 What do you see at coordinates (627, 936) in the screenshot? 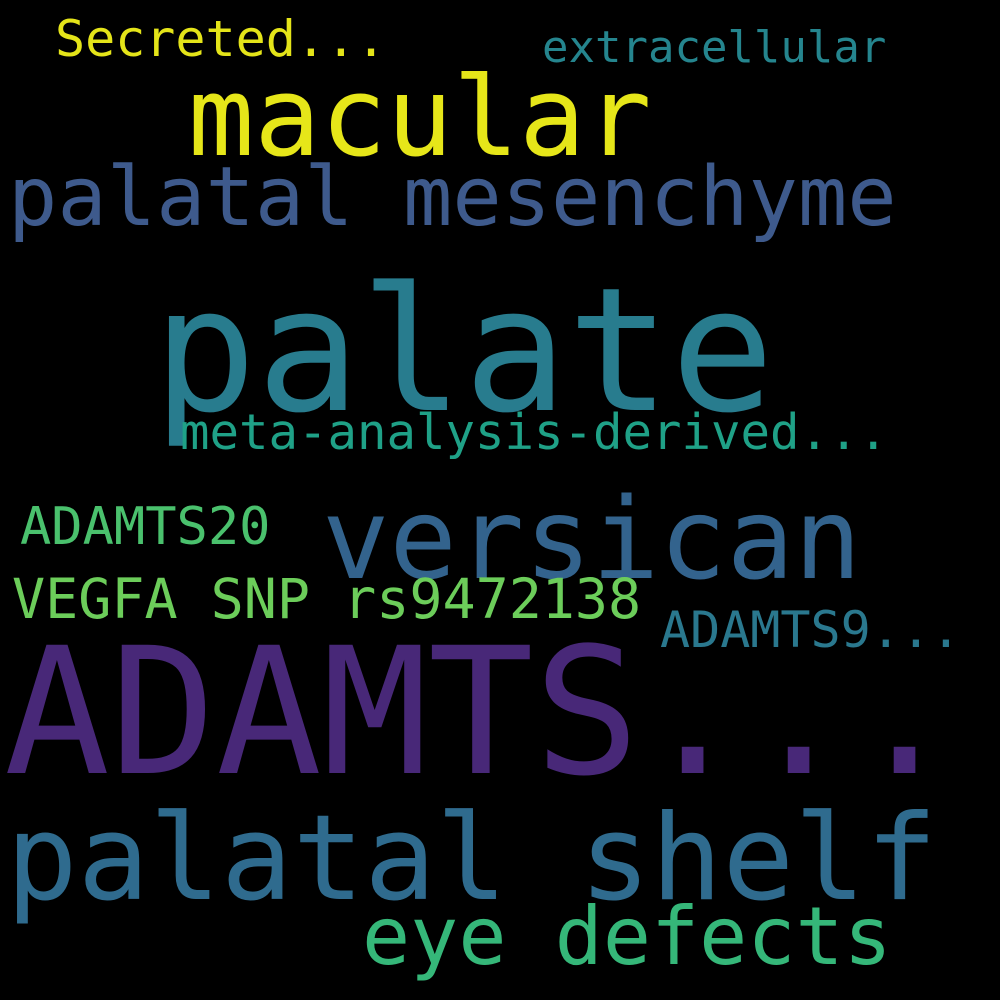
I see `word-eye-defects: eye defects` at bounding box center [627, 936].